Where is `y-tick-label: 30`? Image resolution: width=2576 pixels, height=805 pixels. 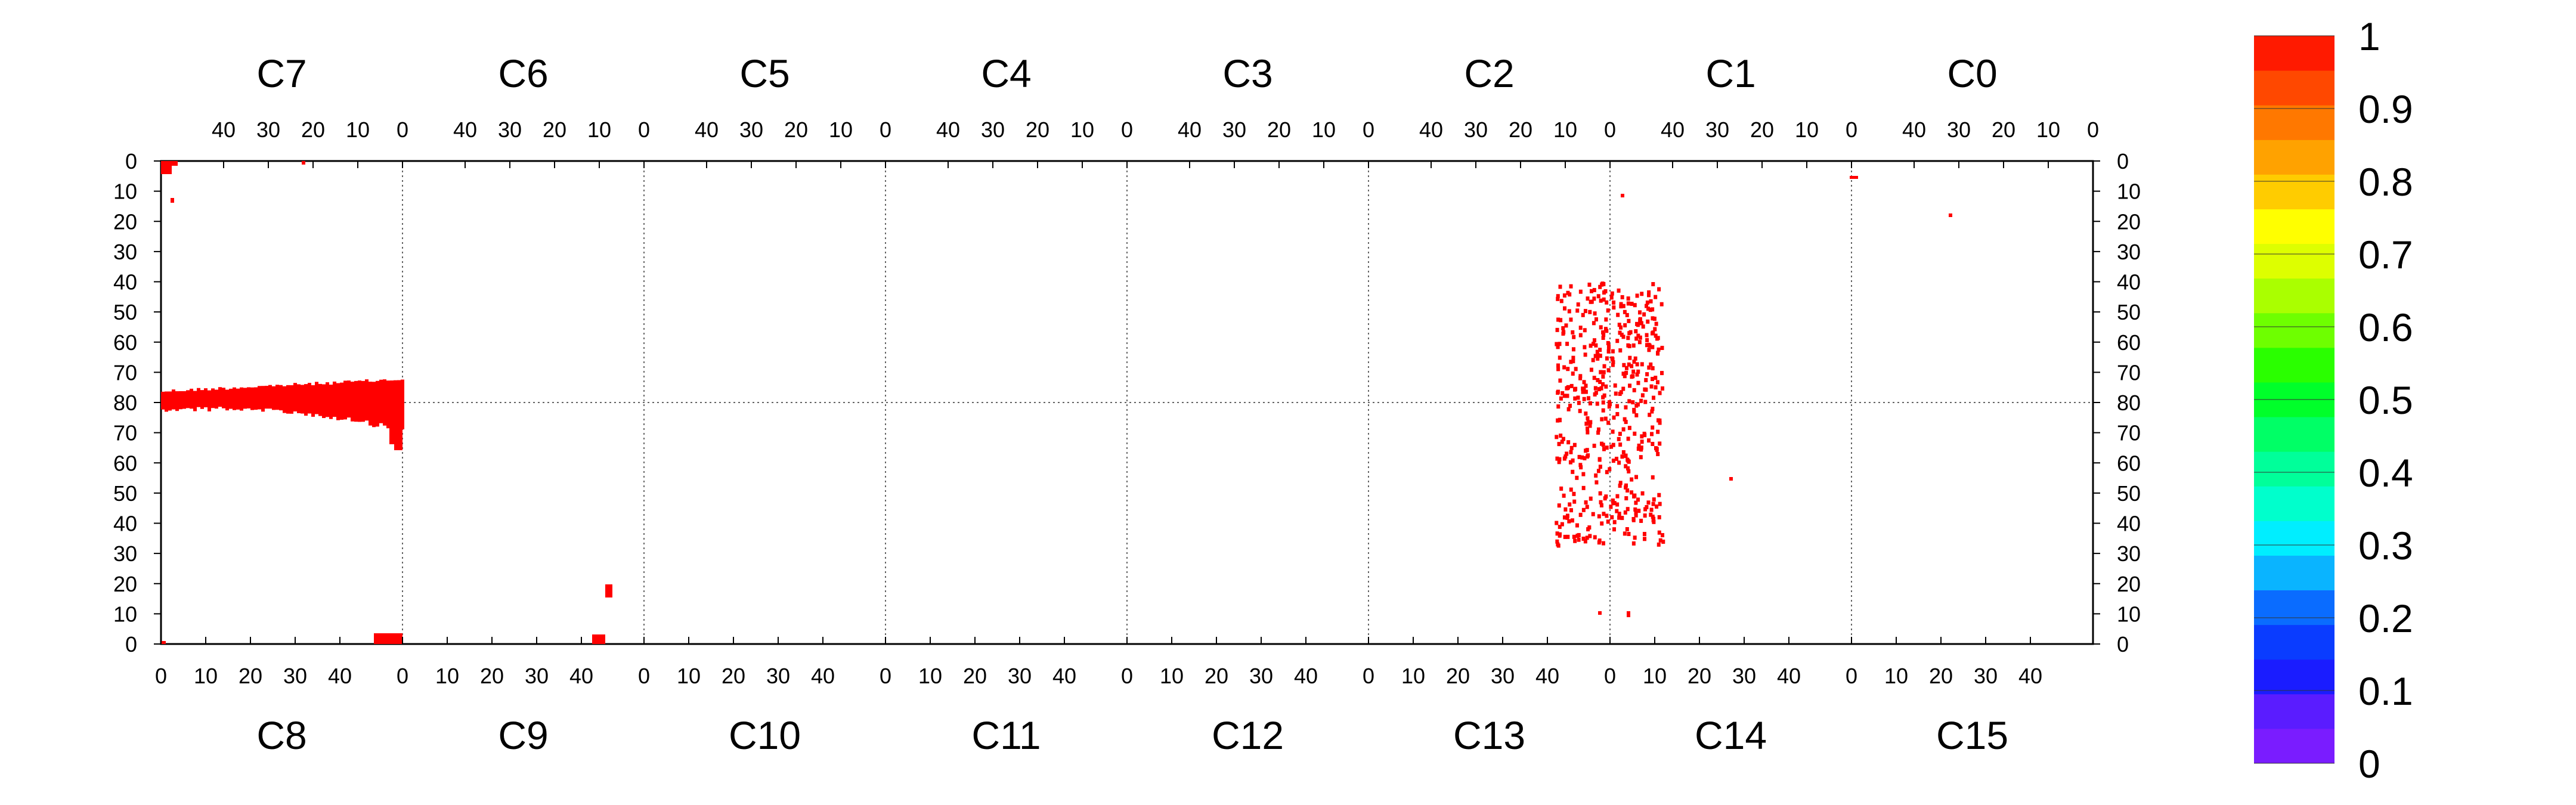
y-tick-label: 30 is located at coordinates (125, 252).